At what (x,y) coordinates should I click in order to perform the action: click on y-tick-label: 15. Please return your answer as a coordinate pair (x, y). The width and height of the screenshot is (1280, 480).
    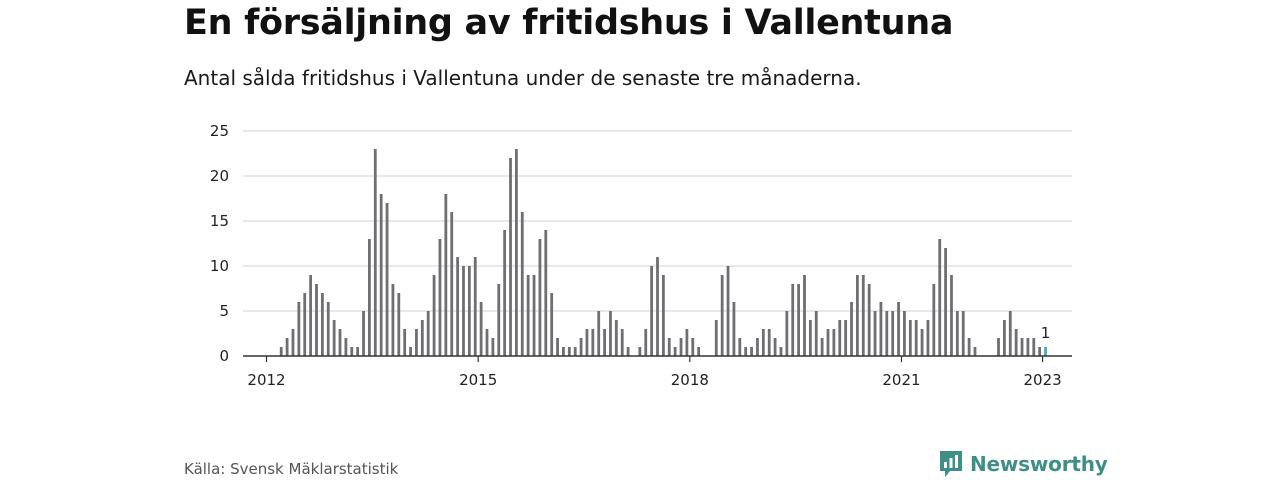
    Looking at the image, I should click on (219, 221).